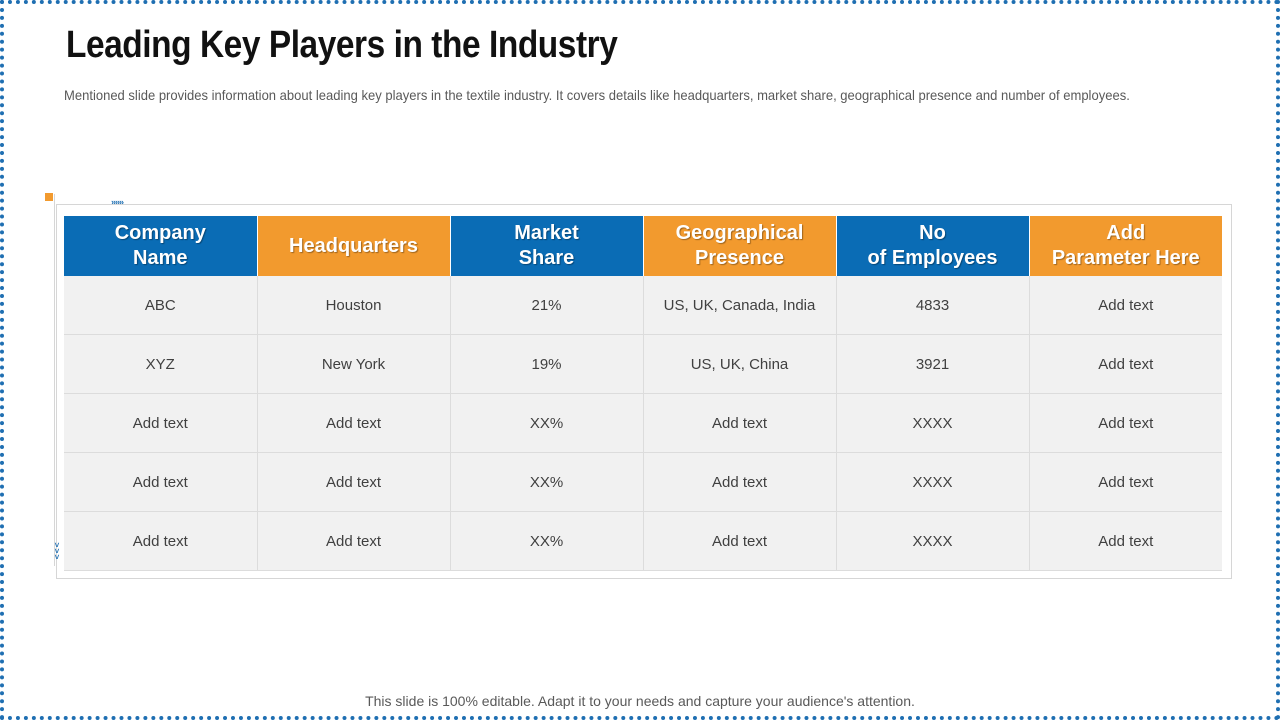 The height and width of the screenshot is (720, 1280). Describe the element at coordinates (354, 364) in the screenshot. I see `table-cell: New York` at that location.